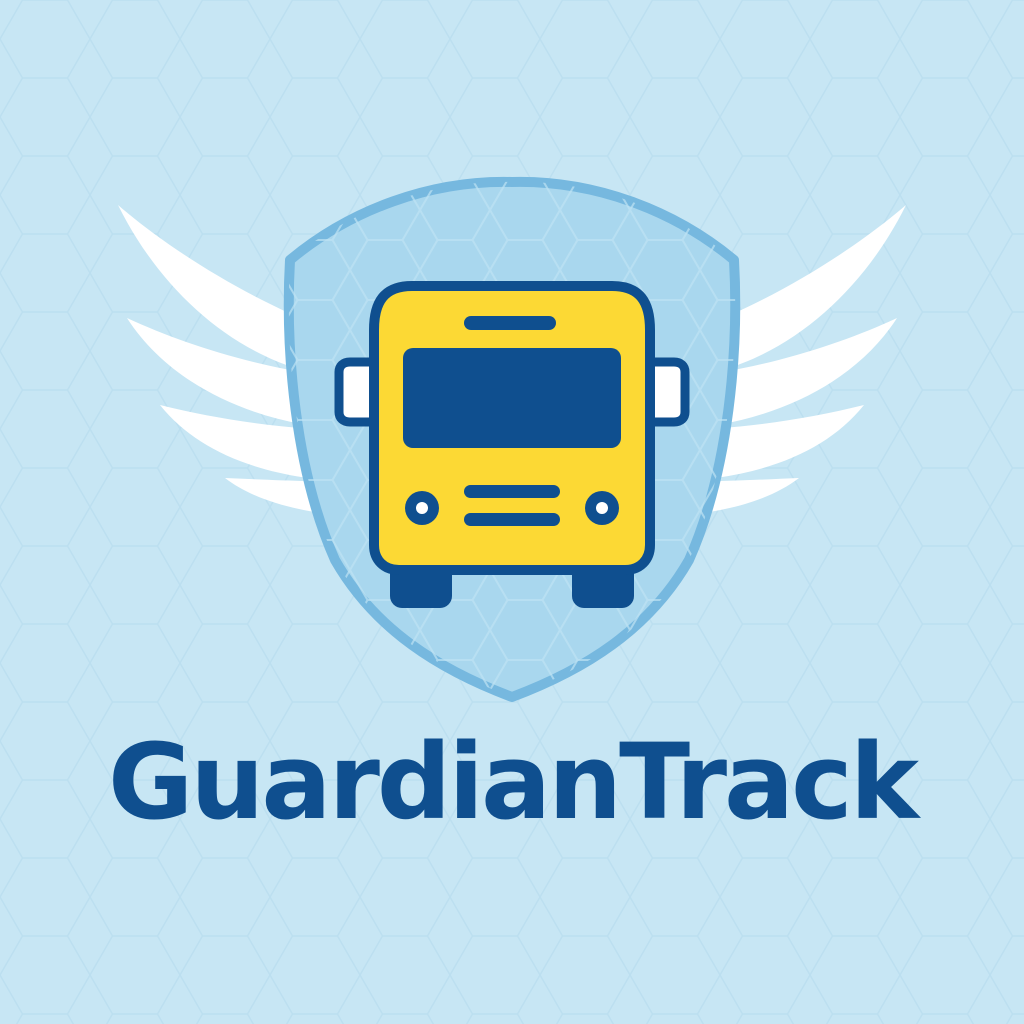  Describe the element at coordinates (512, 398) in the screenshot. I see `bus-windshield` at that location.